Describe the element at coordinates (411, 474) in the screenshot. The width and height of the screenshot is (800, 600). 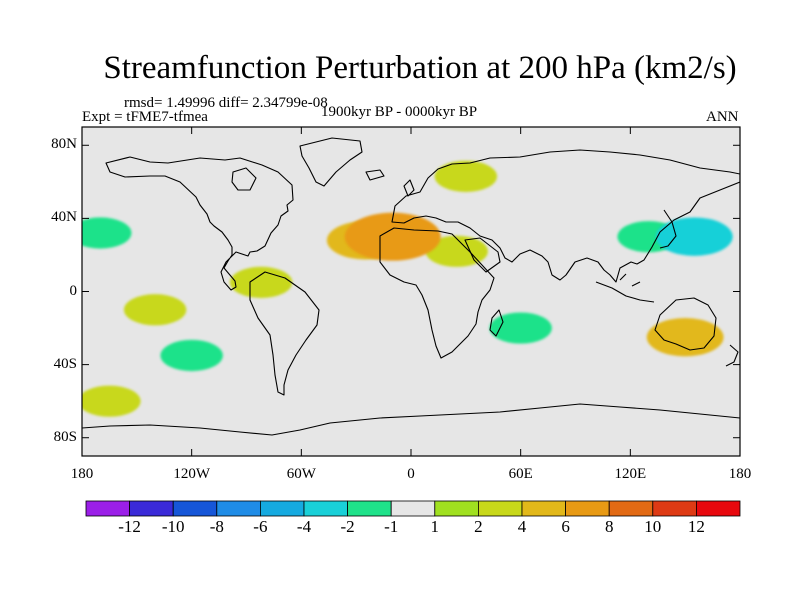
I see `x-tick-label: 0` at that location.